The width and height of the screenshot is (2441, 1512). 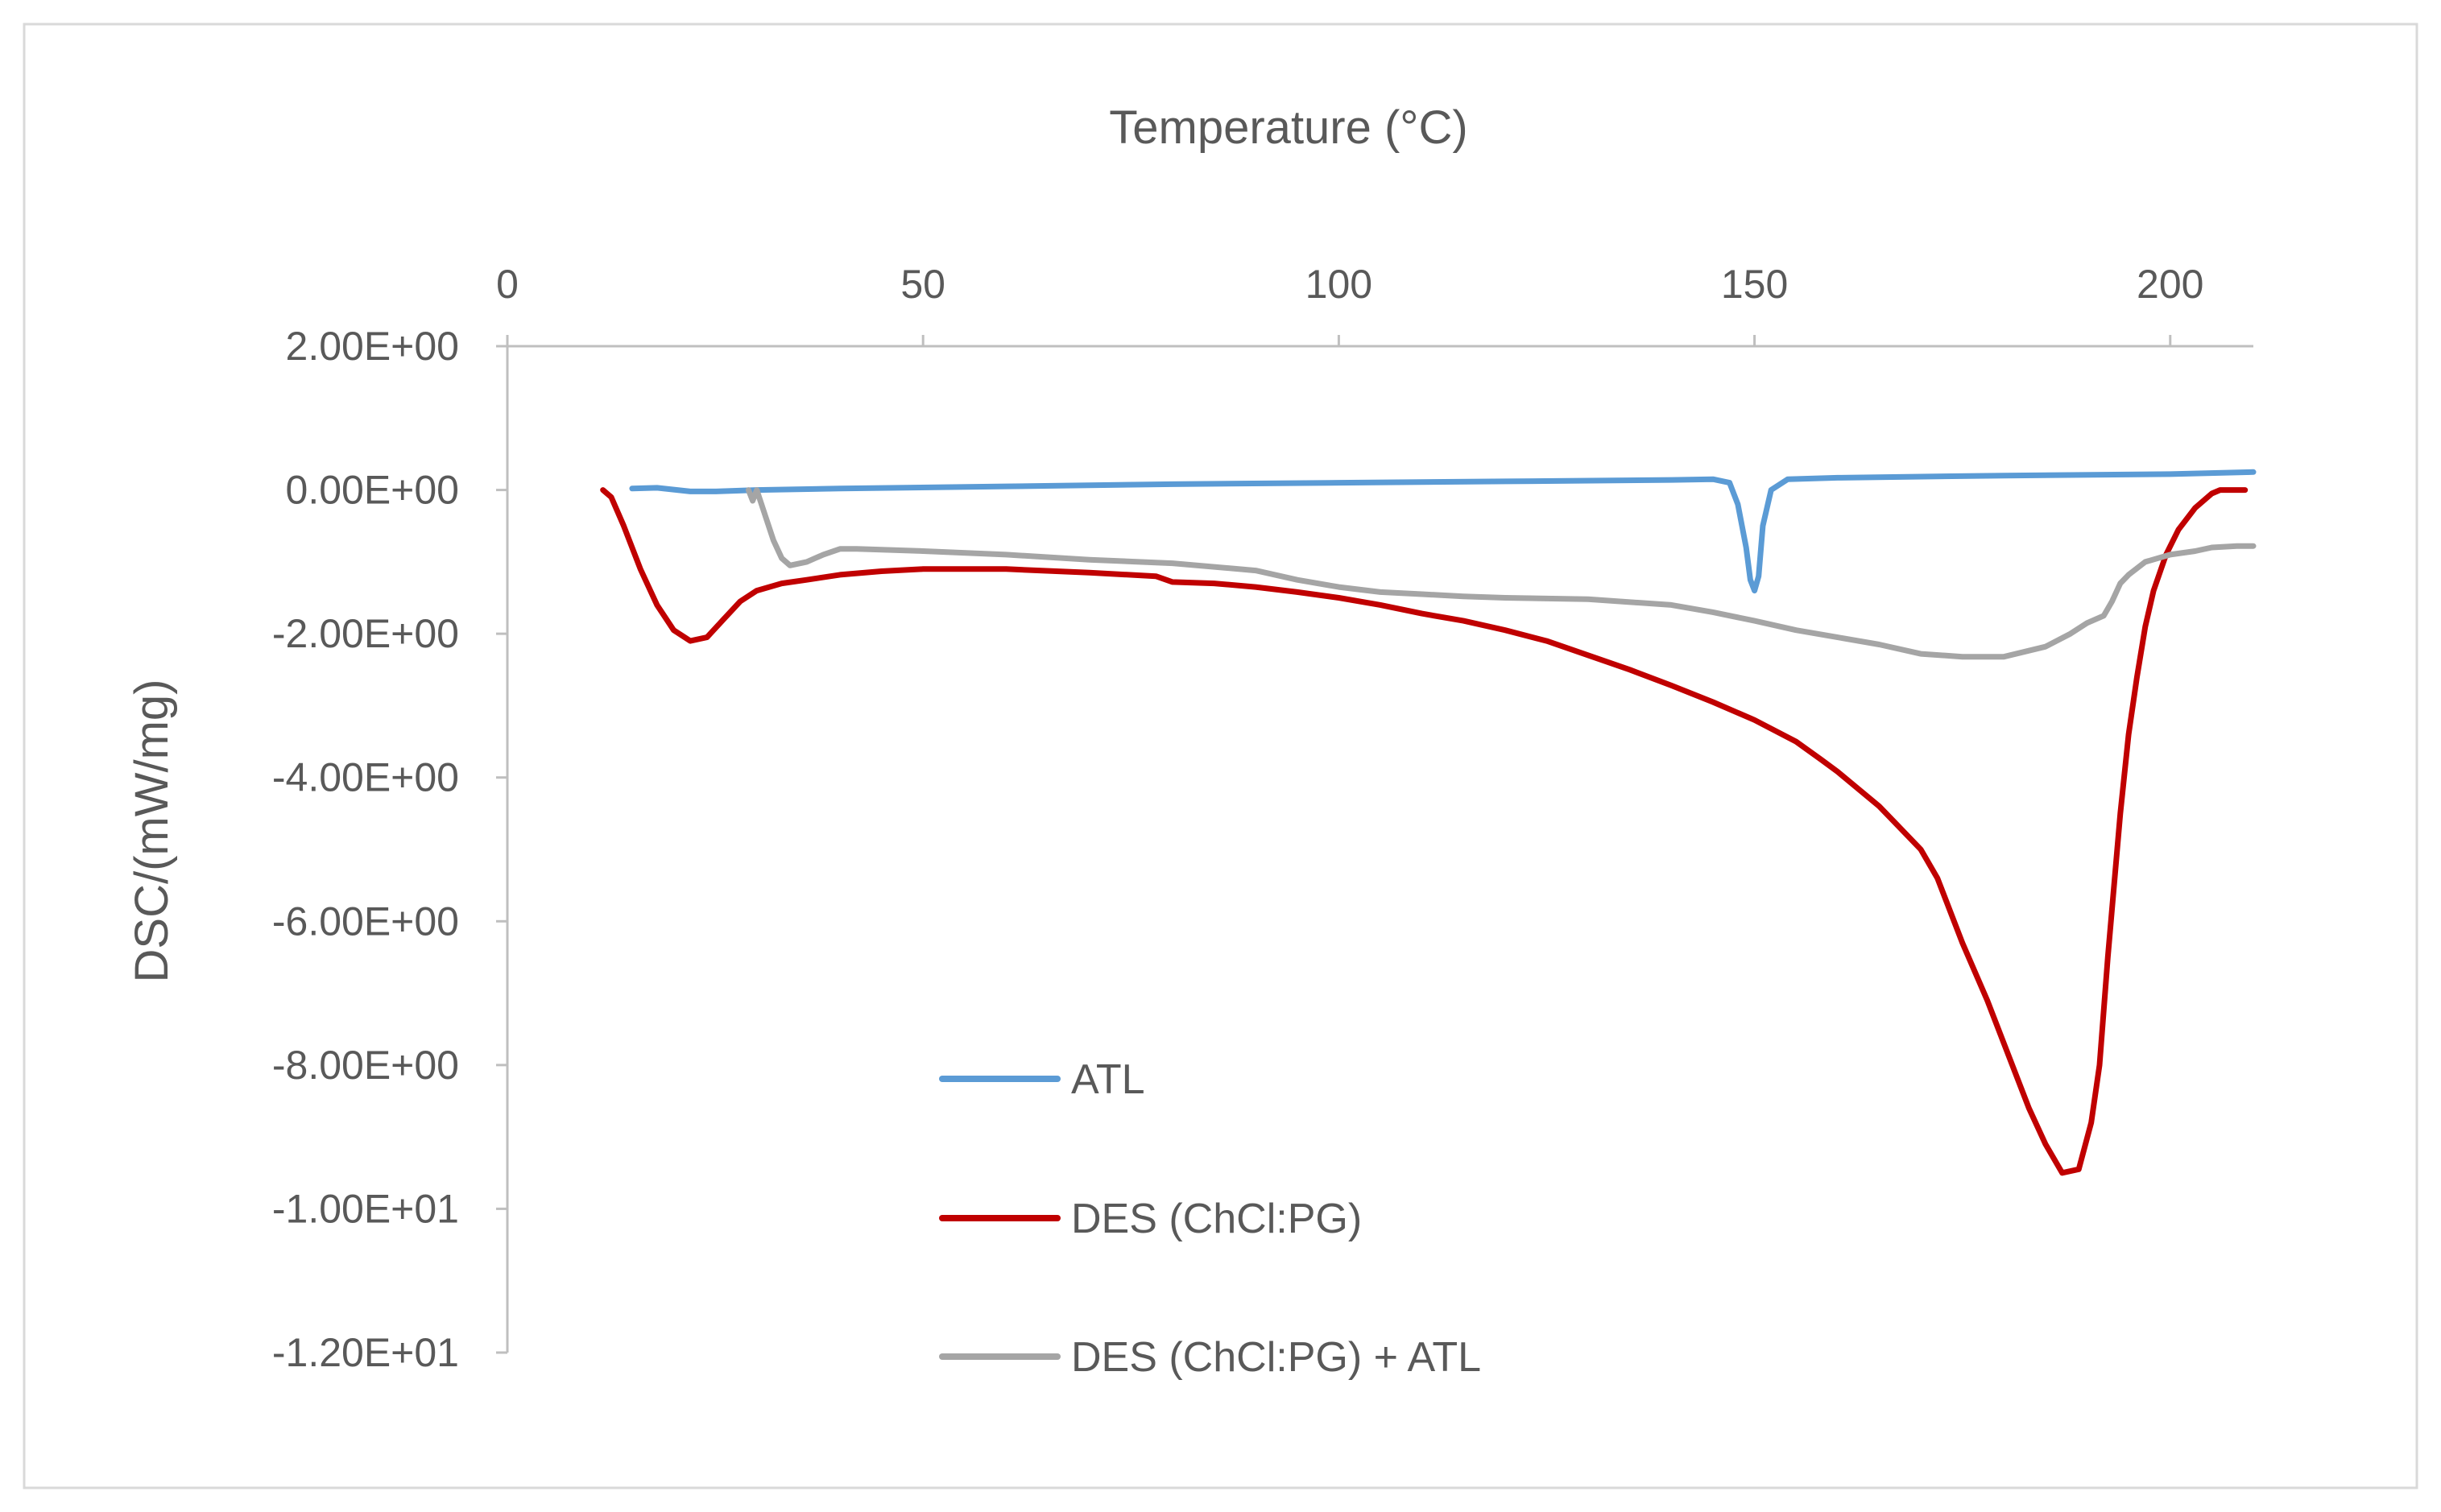 I want to click on y-tick-label: -1.00E+01, so click(x=365, y=1208).